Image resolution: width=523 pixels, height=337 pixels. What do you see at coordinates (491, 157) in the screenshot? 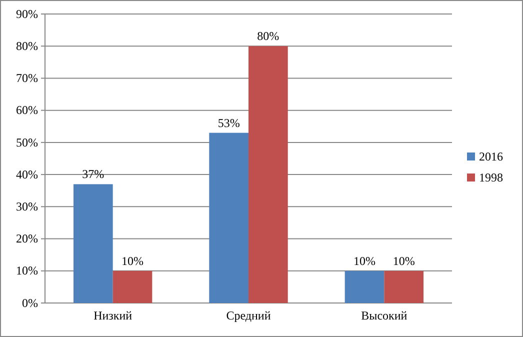
I see `legend-label: 2016` at bounding box center [491, 157].